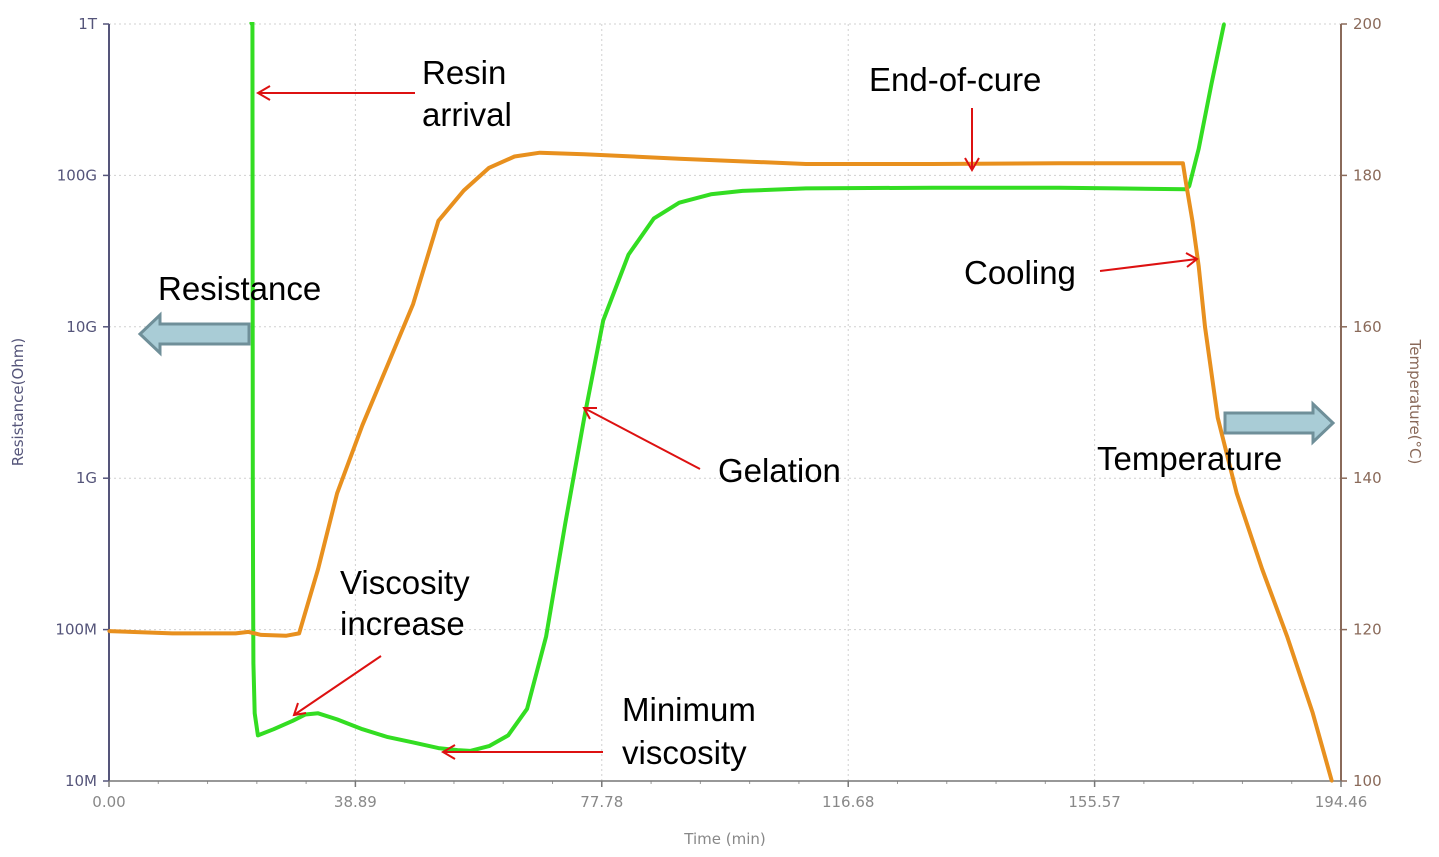 The width and height of the screenshot is (1439, 857). I want to click on resin-arrival-arrow, so click(335, 93).